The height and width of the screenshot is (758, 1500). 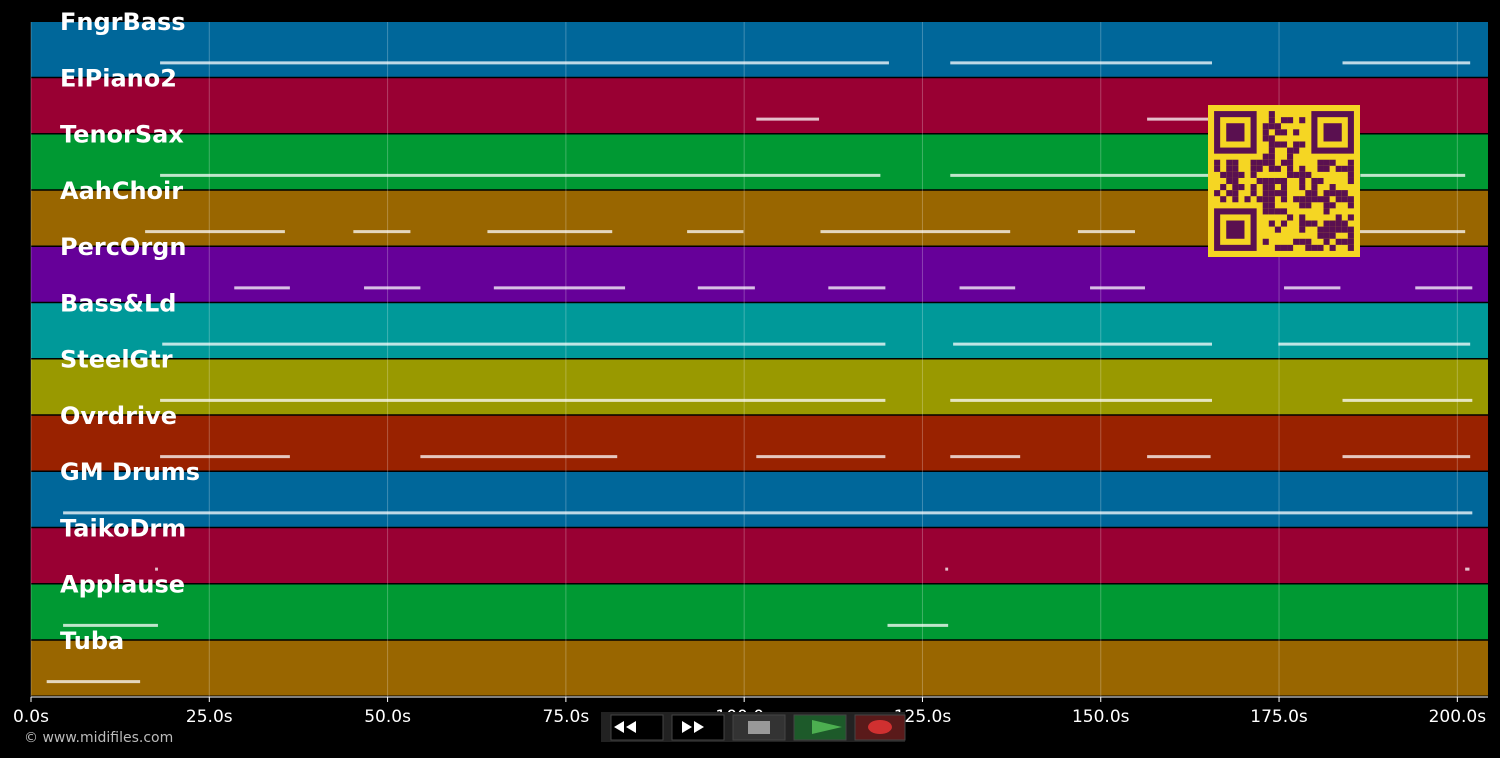 I want to click on track-name: Bass&Ld, so click(x=118, y=303).